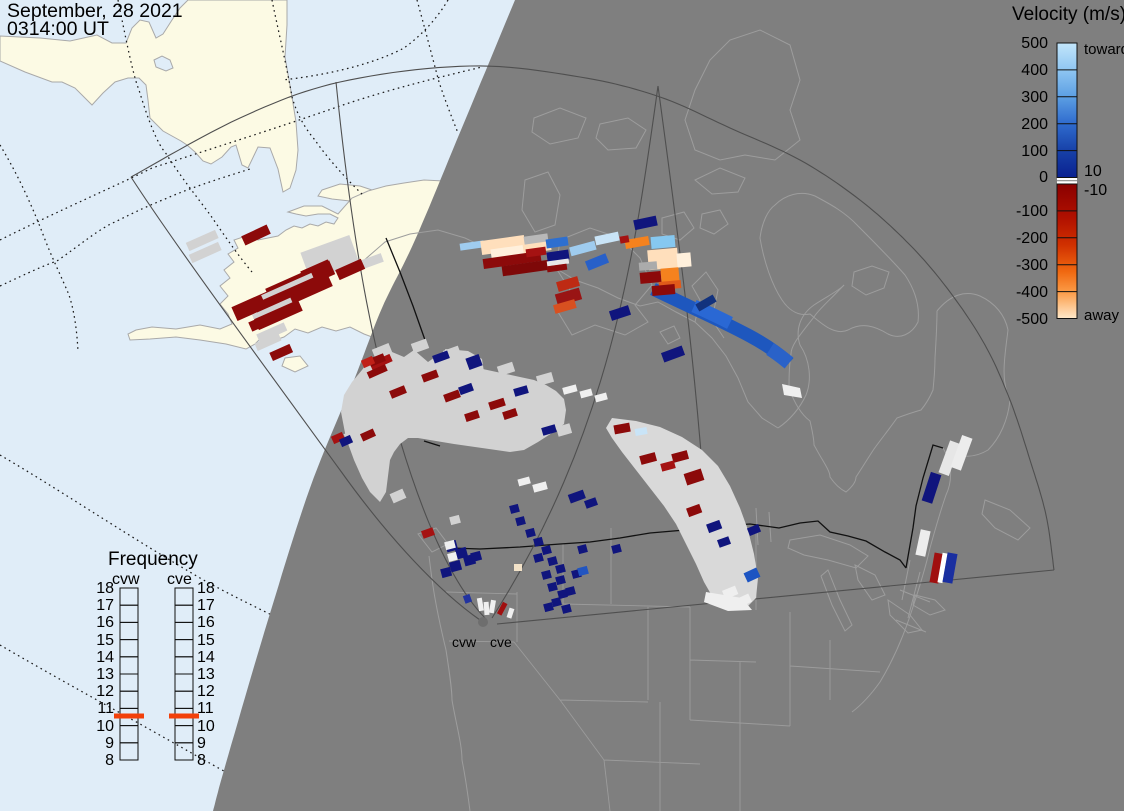 This screenshot has width=1124, height=811. I want to click on svg-text: September, 28 2021, so click(95, 11).